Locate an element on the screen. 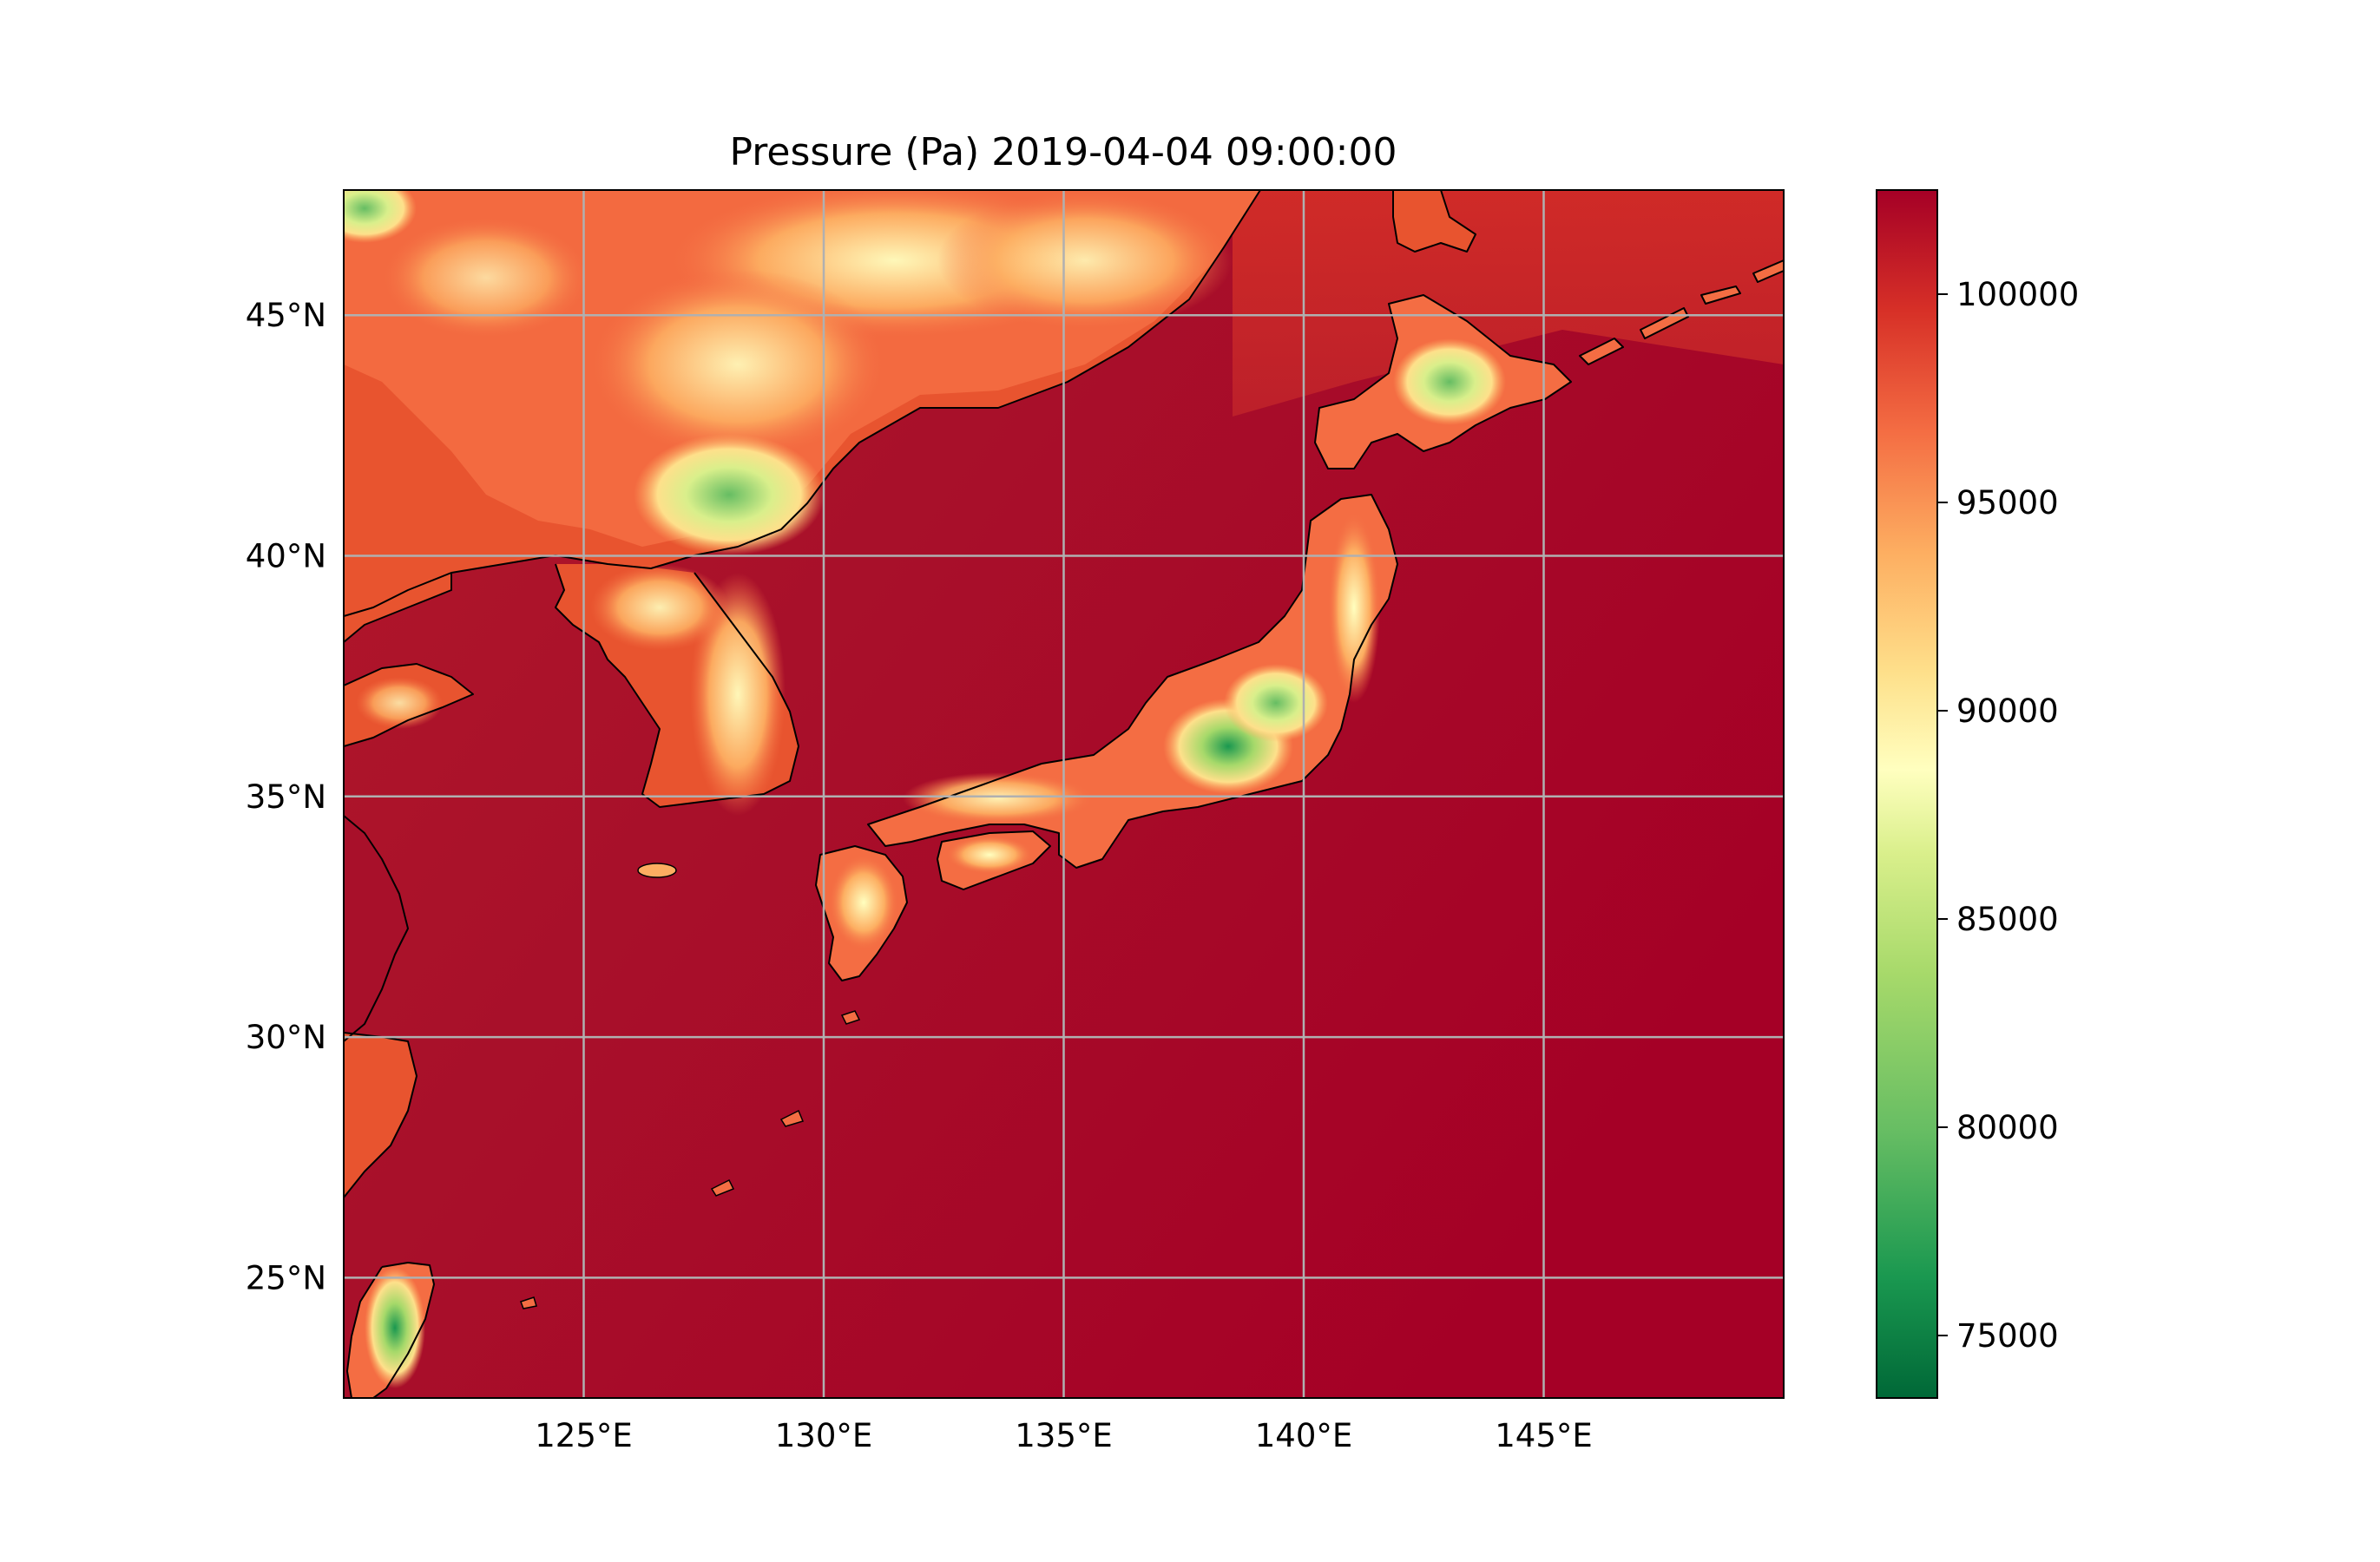 The height and width of the screenshot is (1562, 2380). latitude-tick-label: 25°N is located at coordinates (286, 1277).